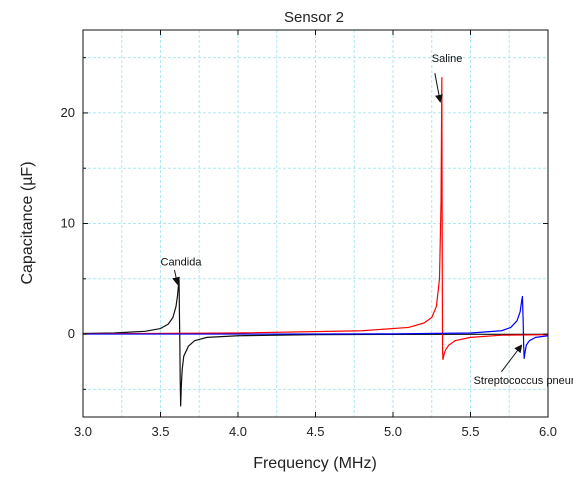 The width and height of the screenshot is (573, 479). What do you see at coordinates (315, 431) in the screenshot?
I see `x-tick-label: 4.5` at bounding box center [315, 431].